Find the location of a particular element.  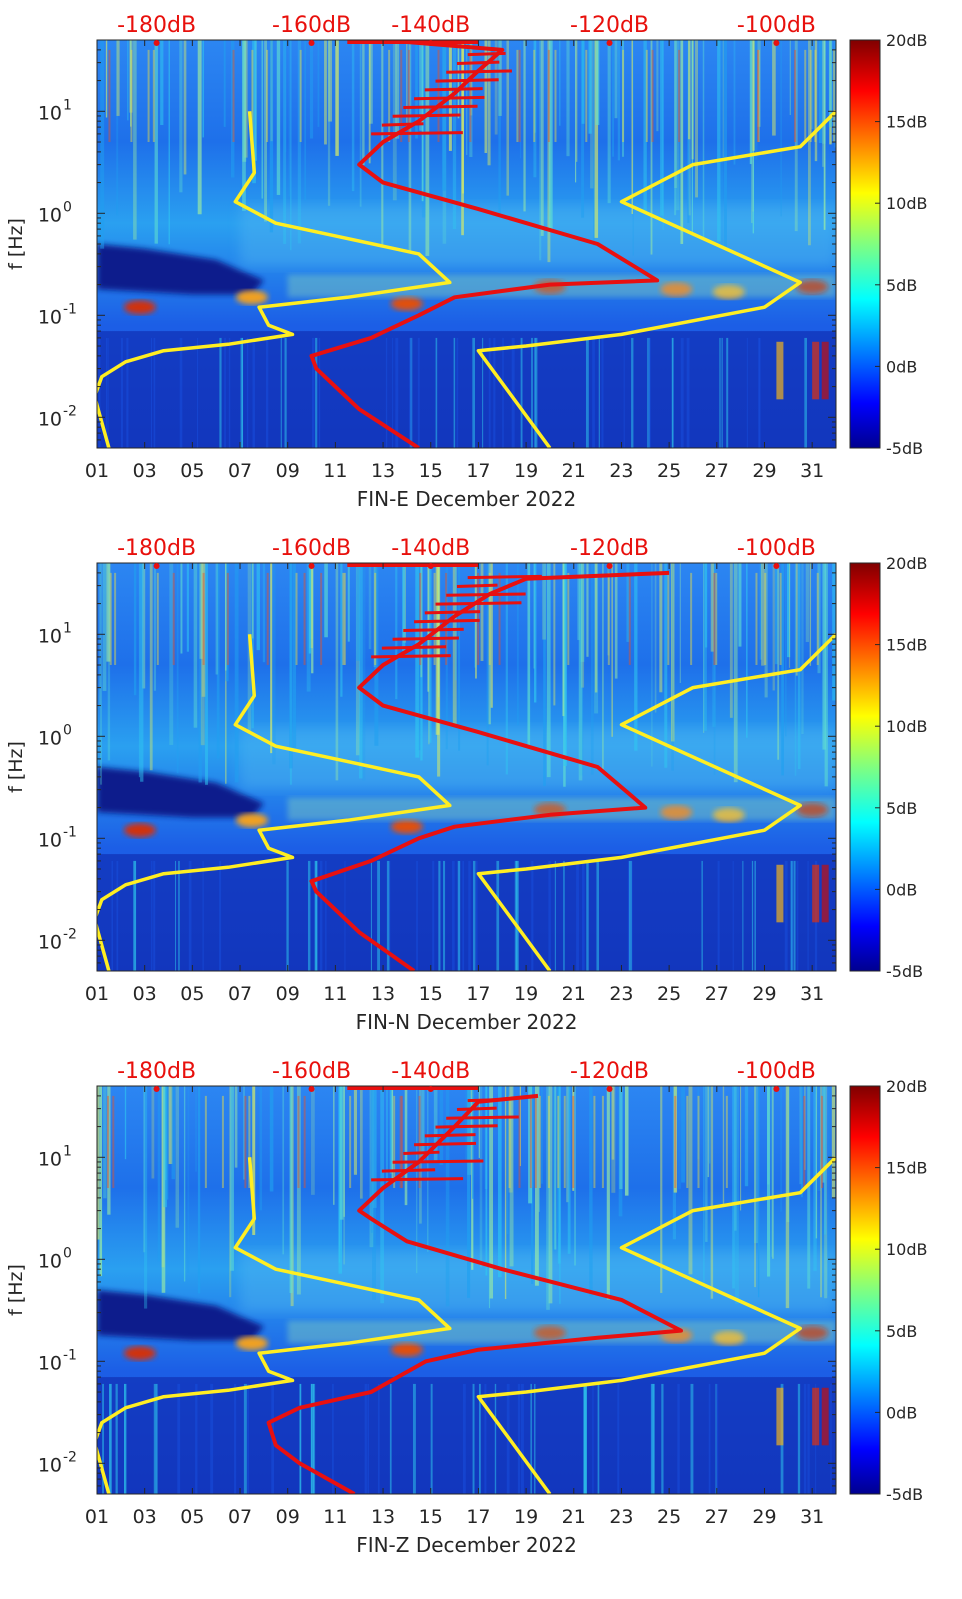

colorbar-gradient is located at coordinates (865, 1290).